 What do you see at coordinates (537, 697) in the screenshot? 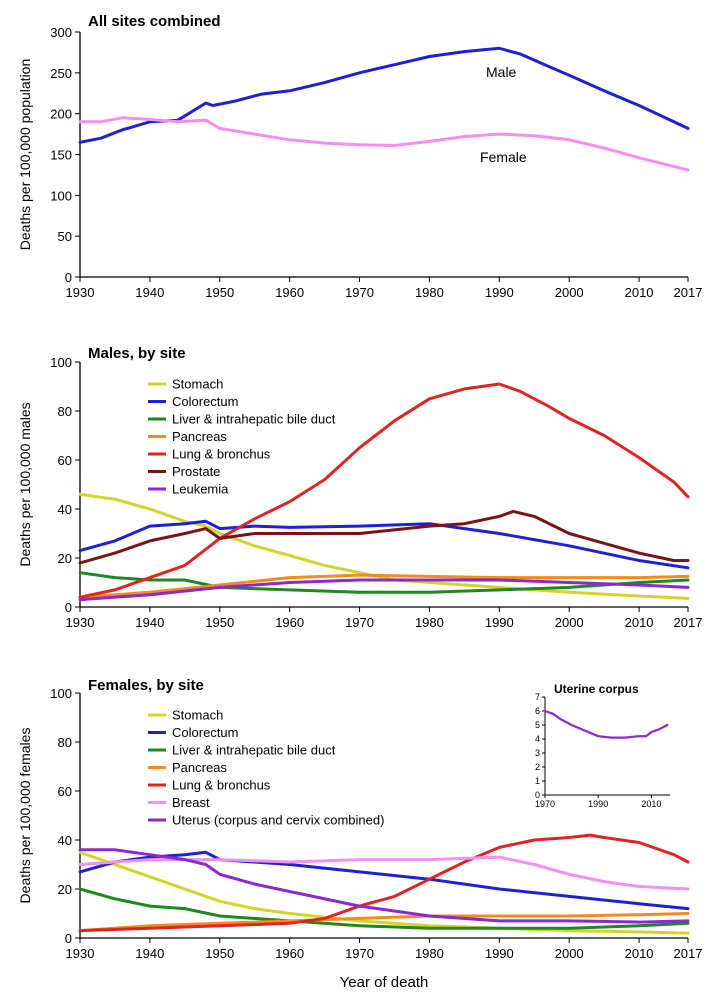
I see `y-tick-label: 7` at bounding box center [537, 697].